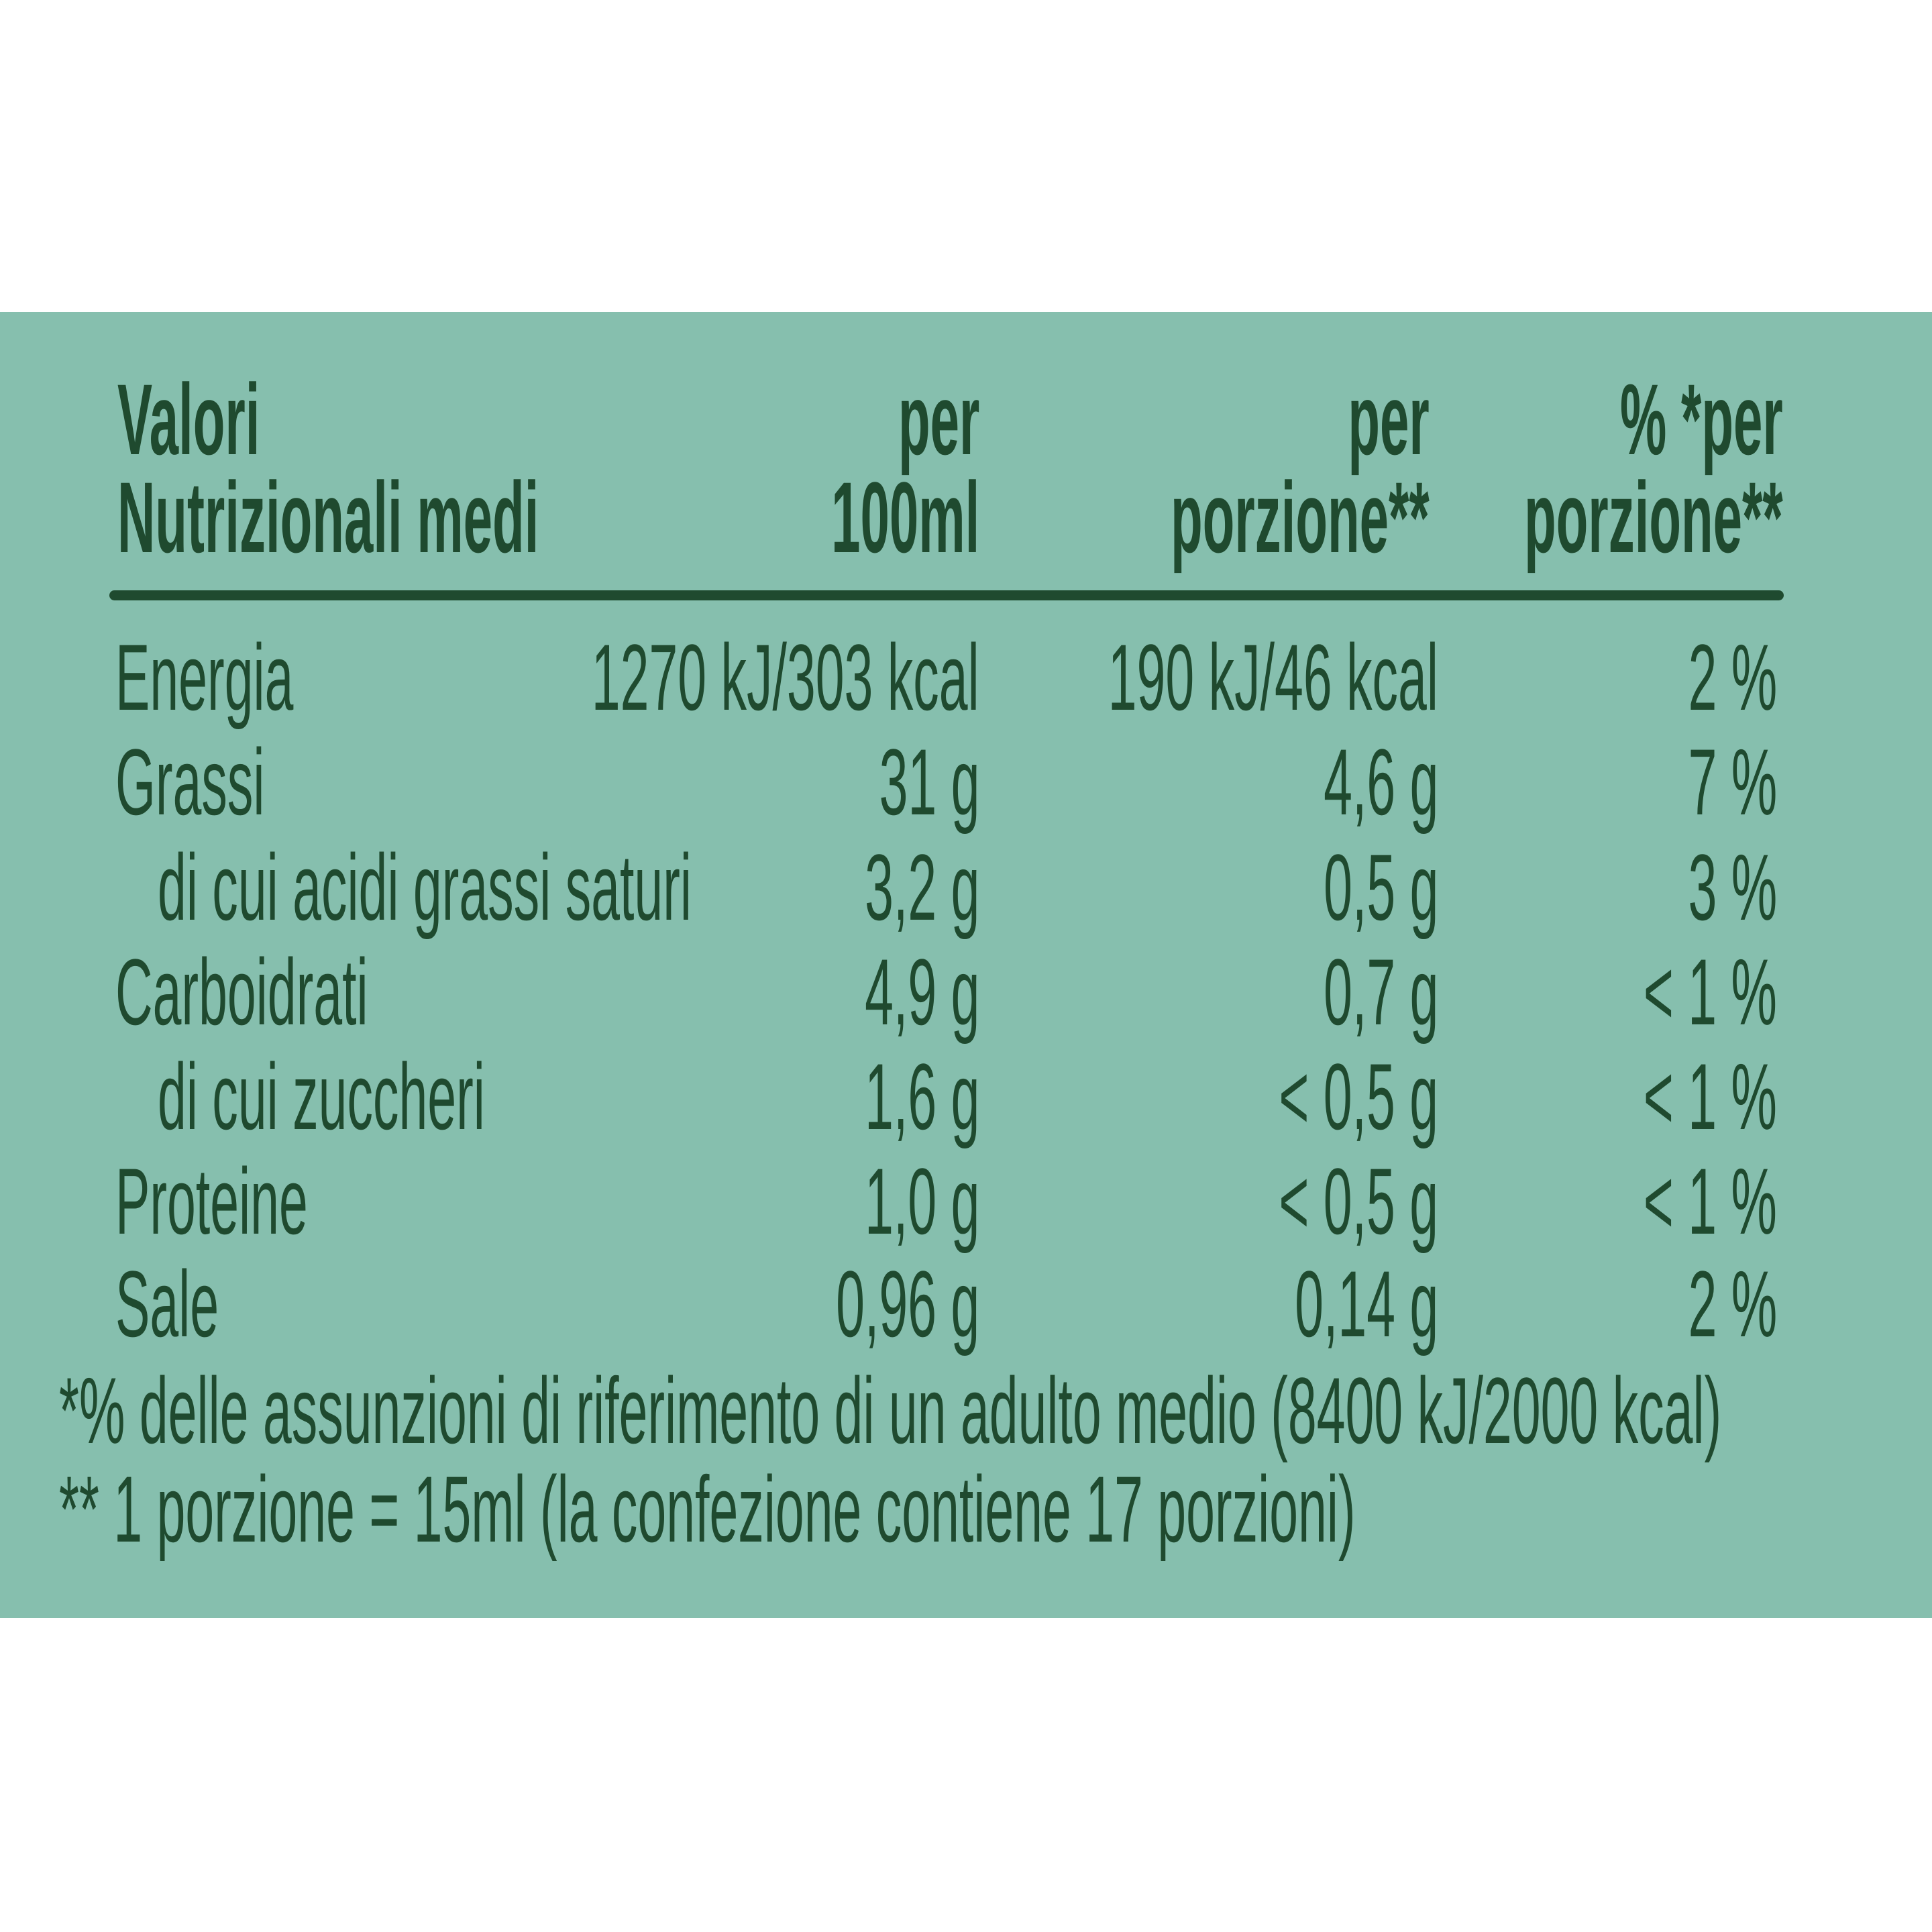  What do you see at coordinates (1366, 1303) in the screenshot?
I see `nutrient-value: 0,14 g` at bounding box center [1366, 1303].